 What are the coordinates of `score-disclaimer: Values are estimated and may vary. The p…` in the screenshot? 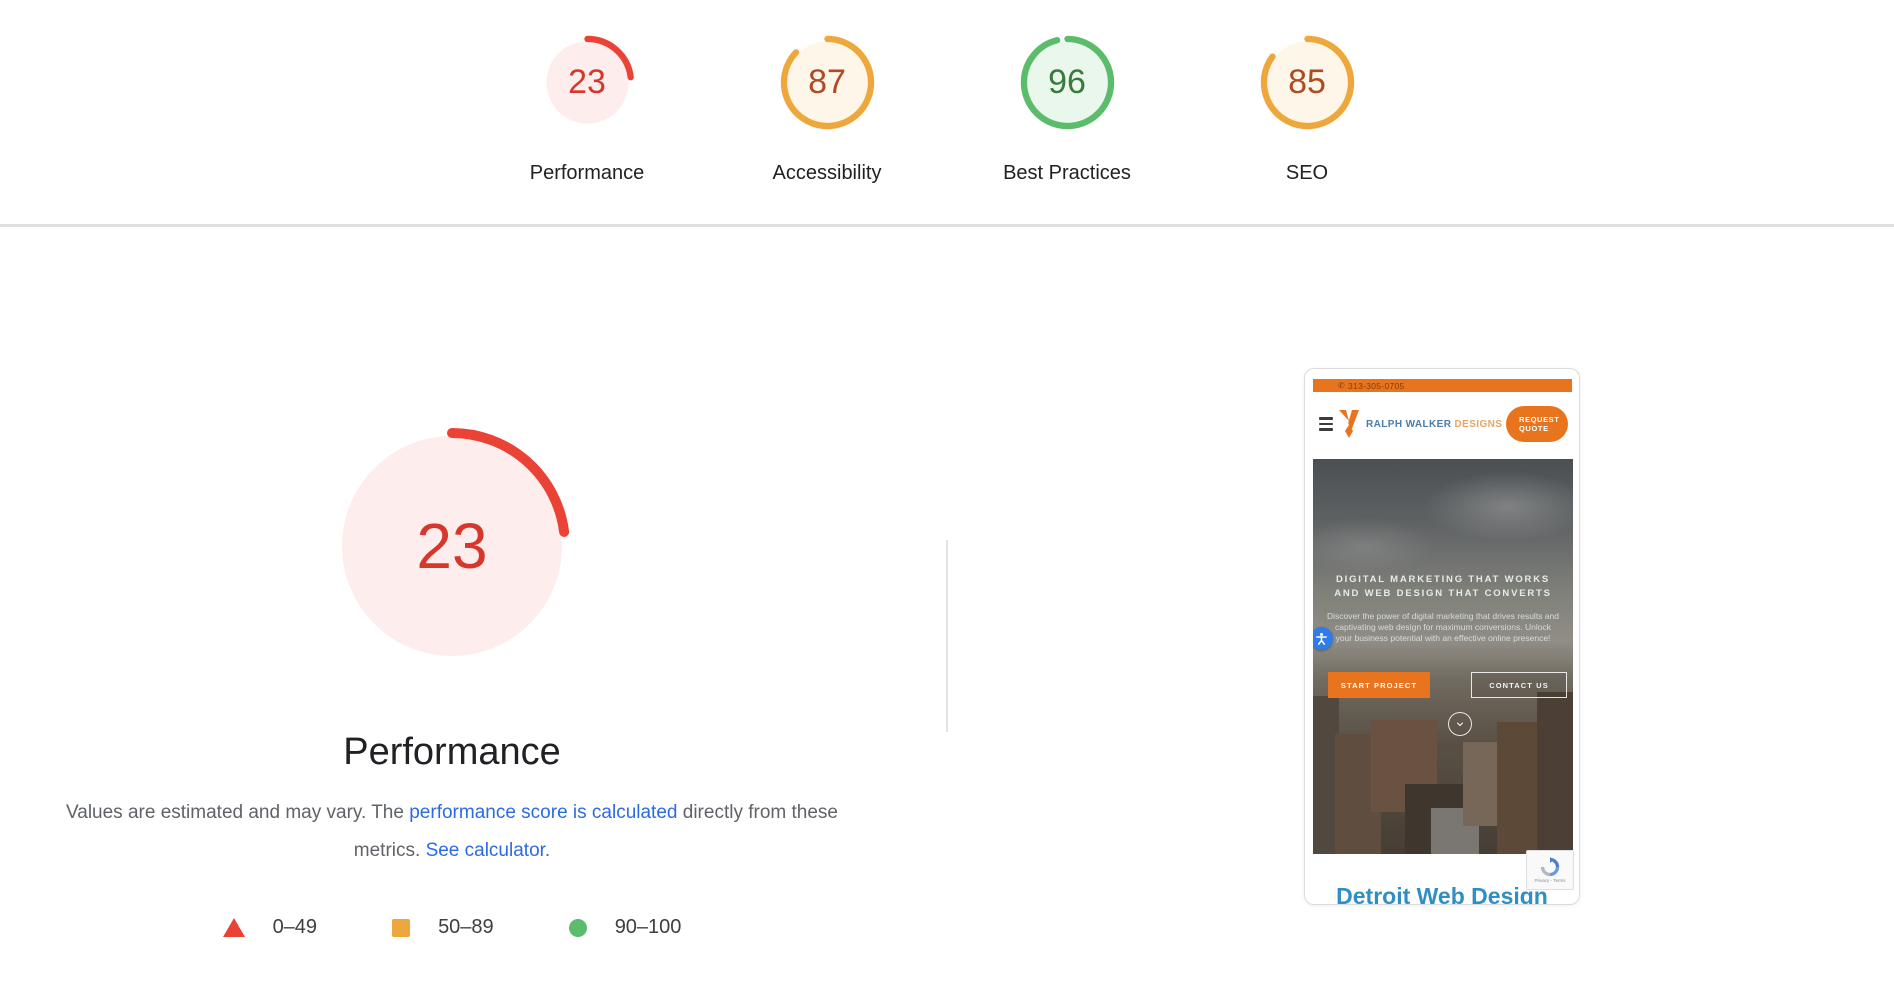 It's located at (452, 832).